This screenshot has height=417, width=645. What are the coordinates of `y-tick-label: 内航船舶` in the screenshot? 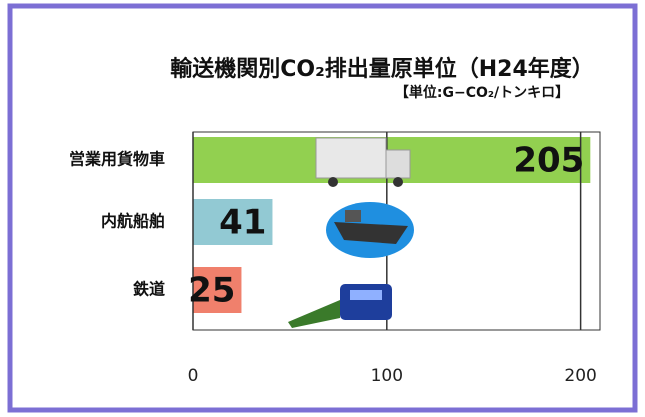 It's located at (133, 221).